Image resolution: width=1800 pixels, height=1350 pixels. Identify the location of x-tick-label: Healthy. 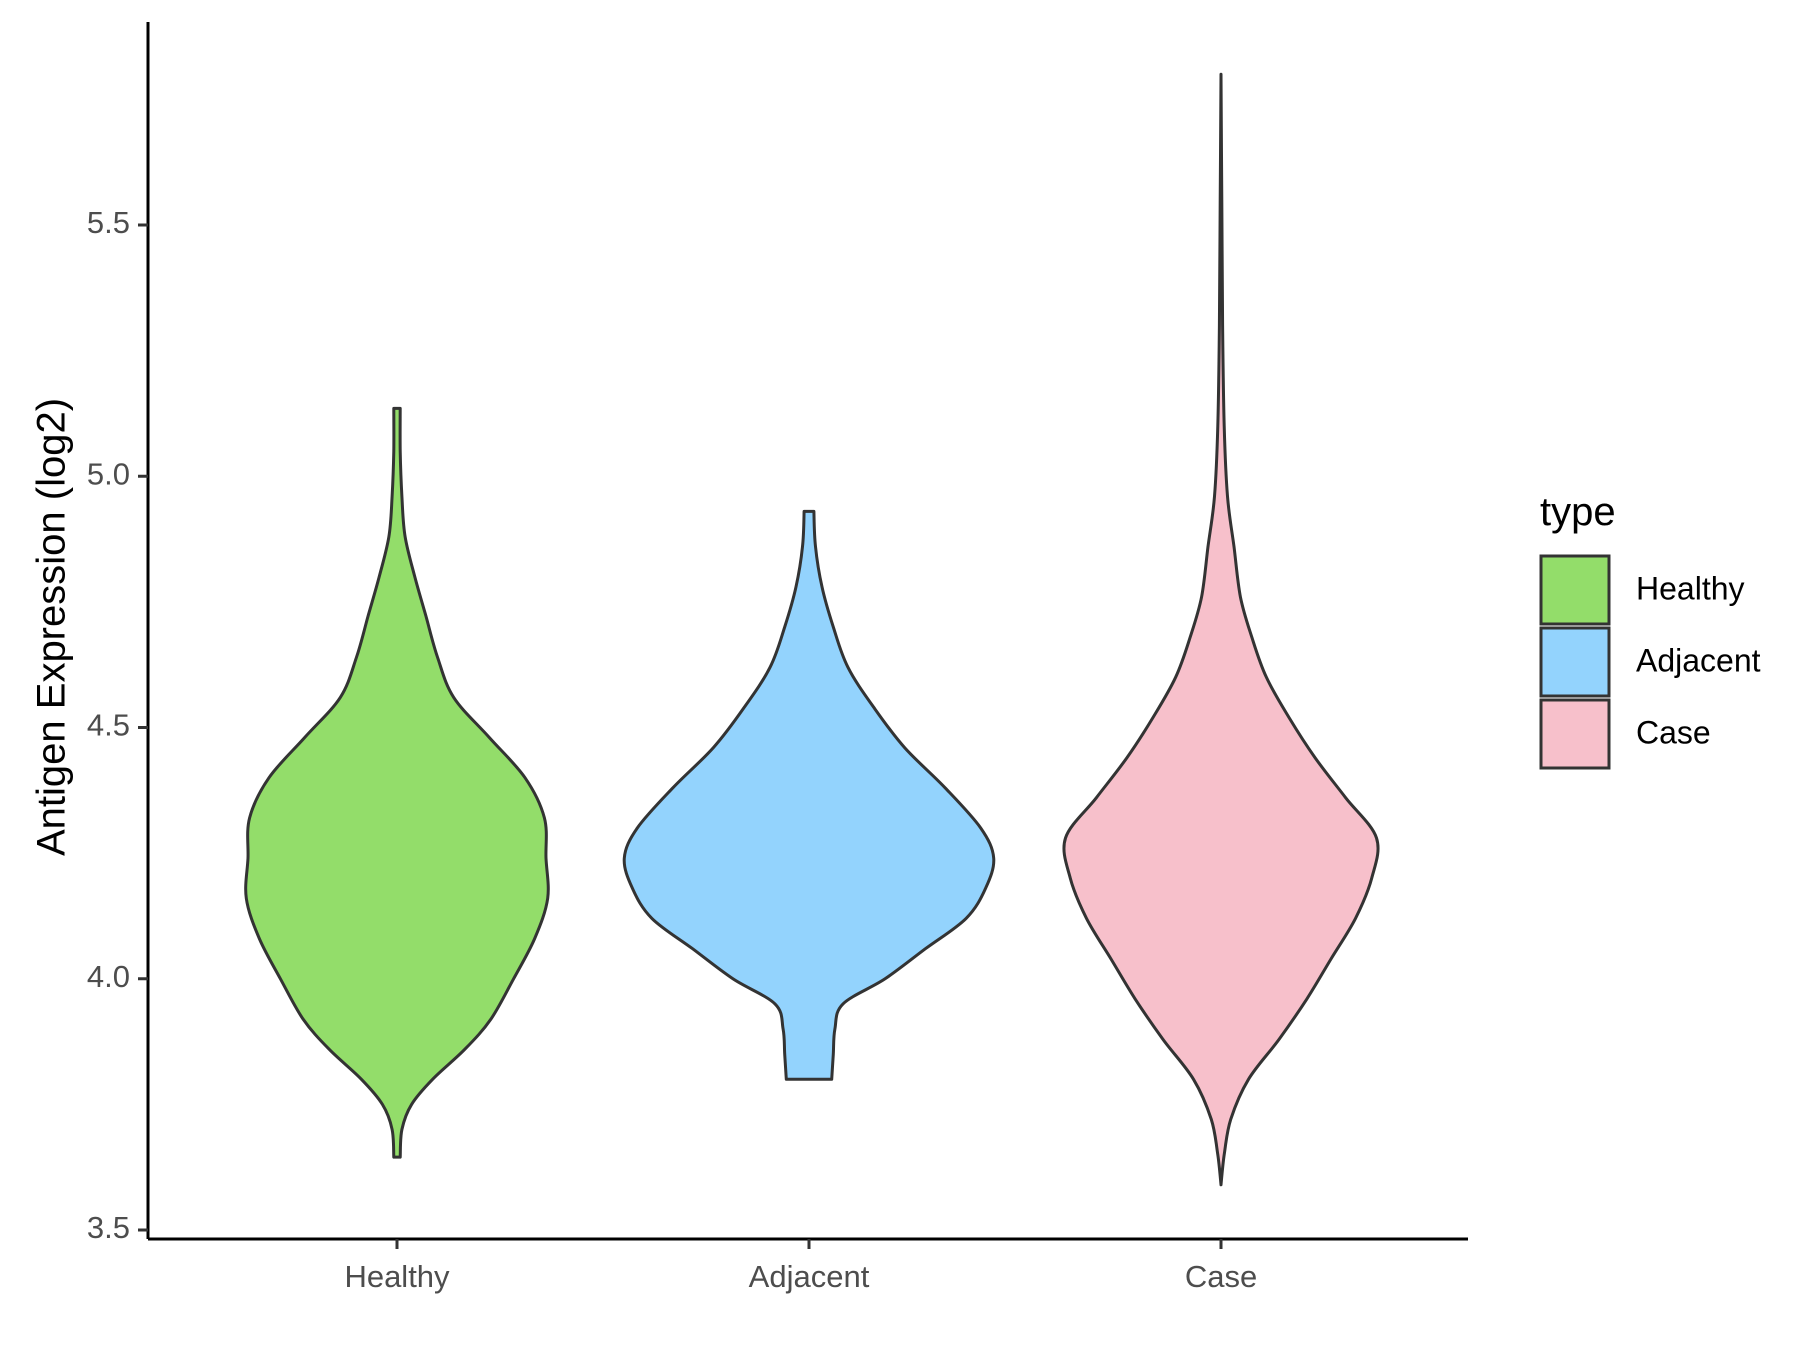
(397, 1276).